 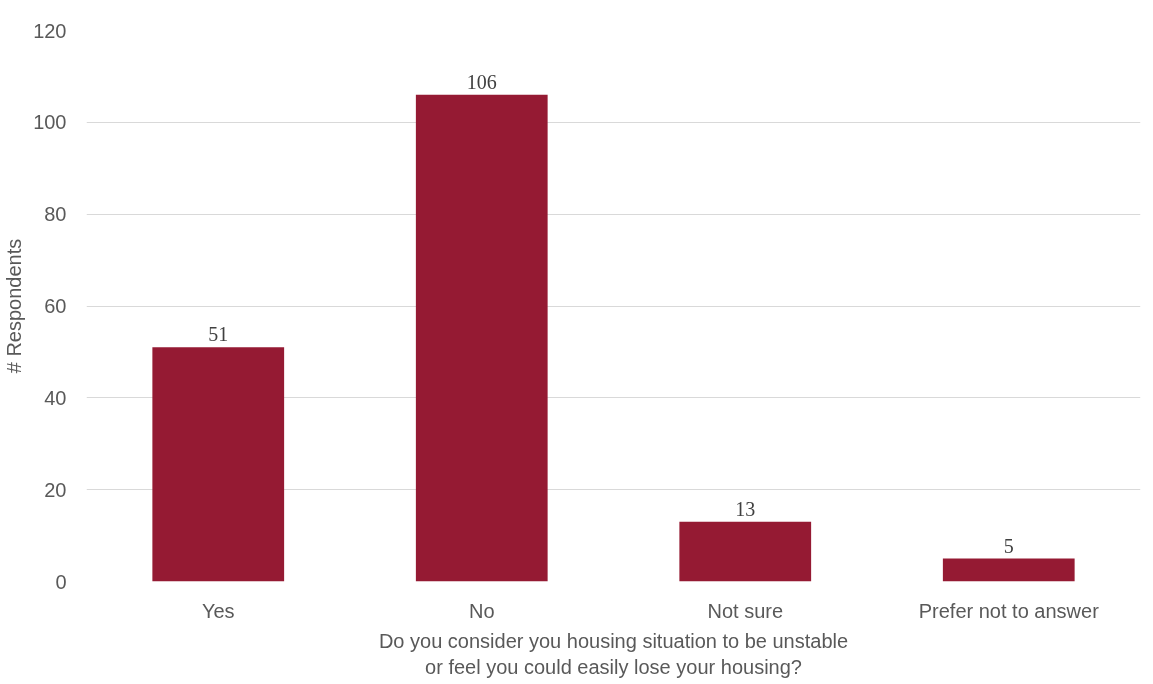 I want to click on y-tick-label: 0, so click(x=61, y=581).